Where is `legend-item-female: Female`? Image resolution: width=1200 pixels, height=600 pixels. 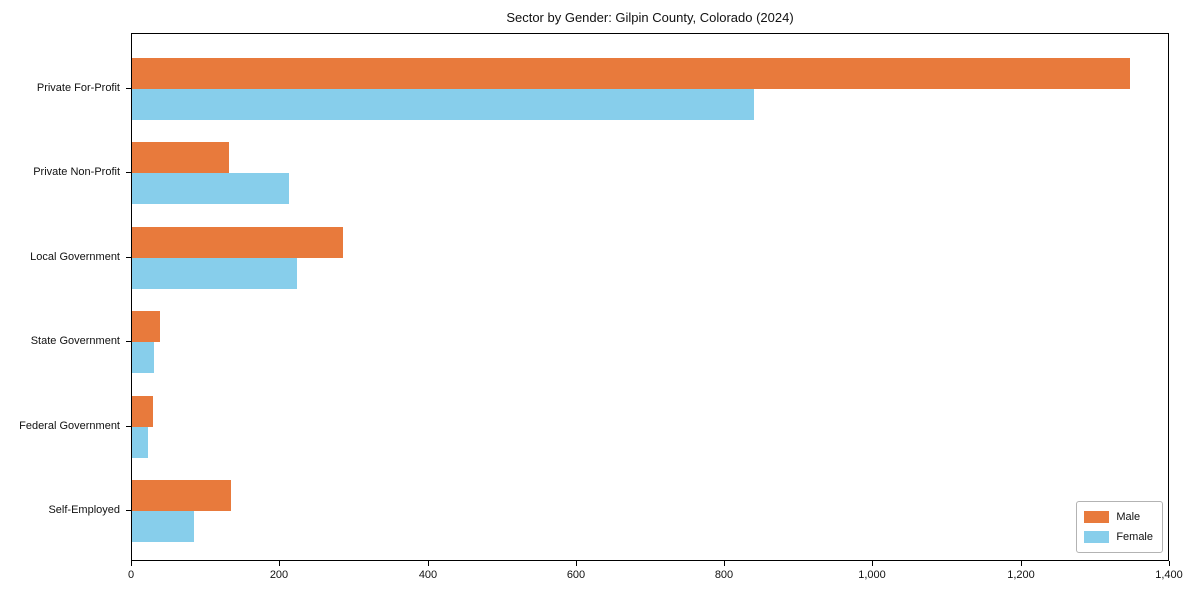
legend-item-female: Female is located at coordinates (1118, 537).